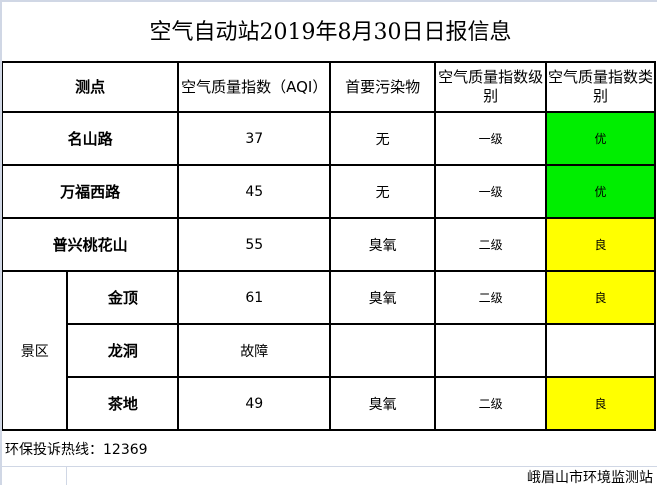 This screenshot has height=485, width=657. Describe the element at coordinates (600, 87) in the screenshot. I see `header-category: 空气质量指数类别` at that location.